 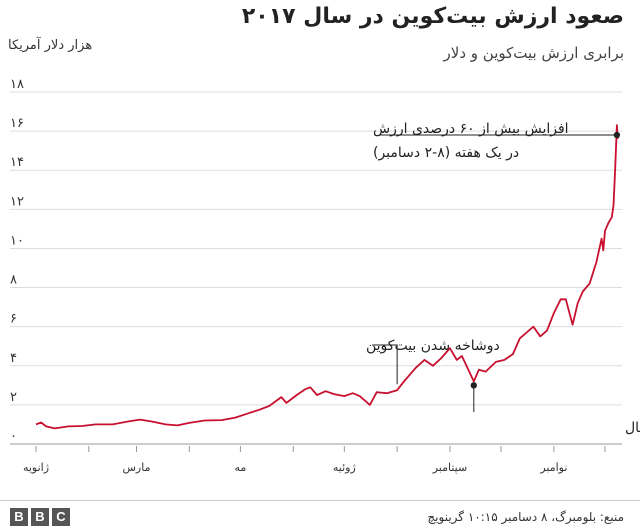 I want to click on x-axis-ticks: ژانویه مارس مه ژوئیه سپتامبر نوامبر, so click(x=314, y=460).